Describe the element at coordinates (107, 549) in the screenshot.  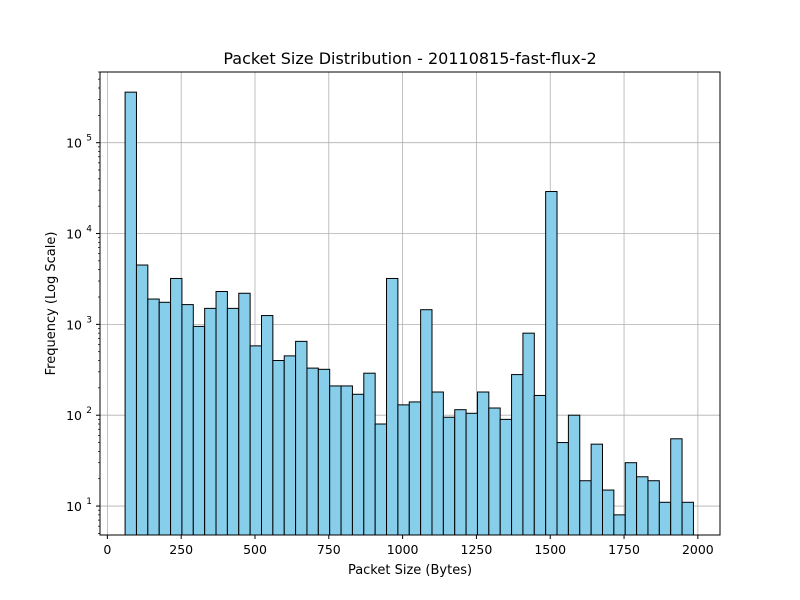
I see `x-tick-label: 0` at that location.